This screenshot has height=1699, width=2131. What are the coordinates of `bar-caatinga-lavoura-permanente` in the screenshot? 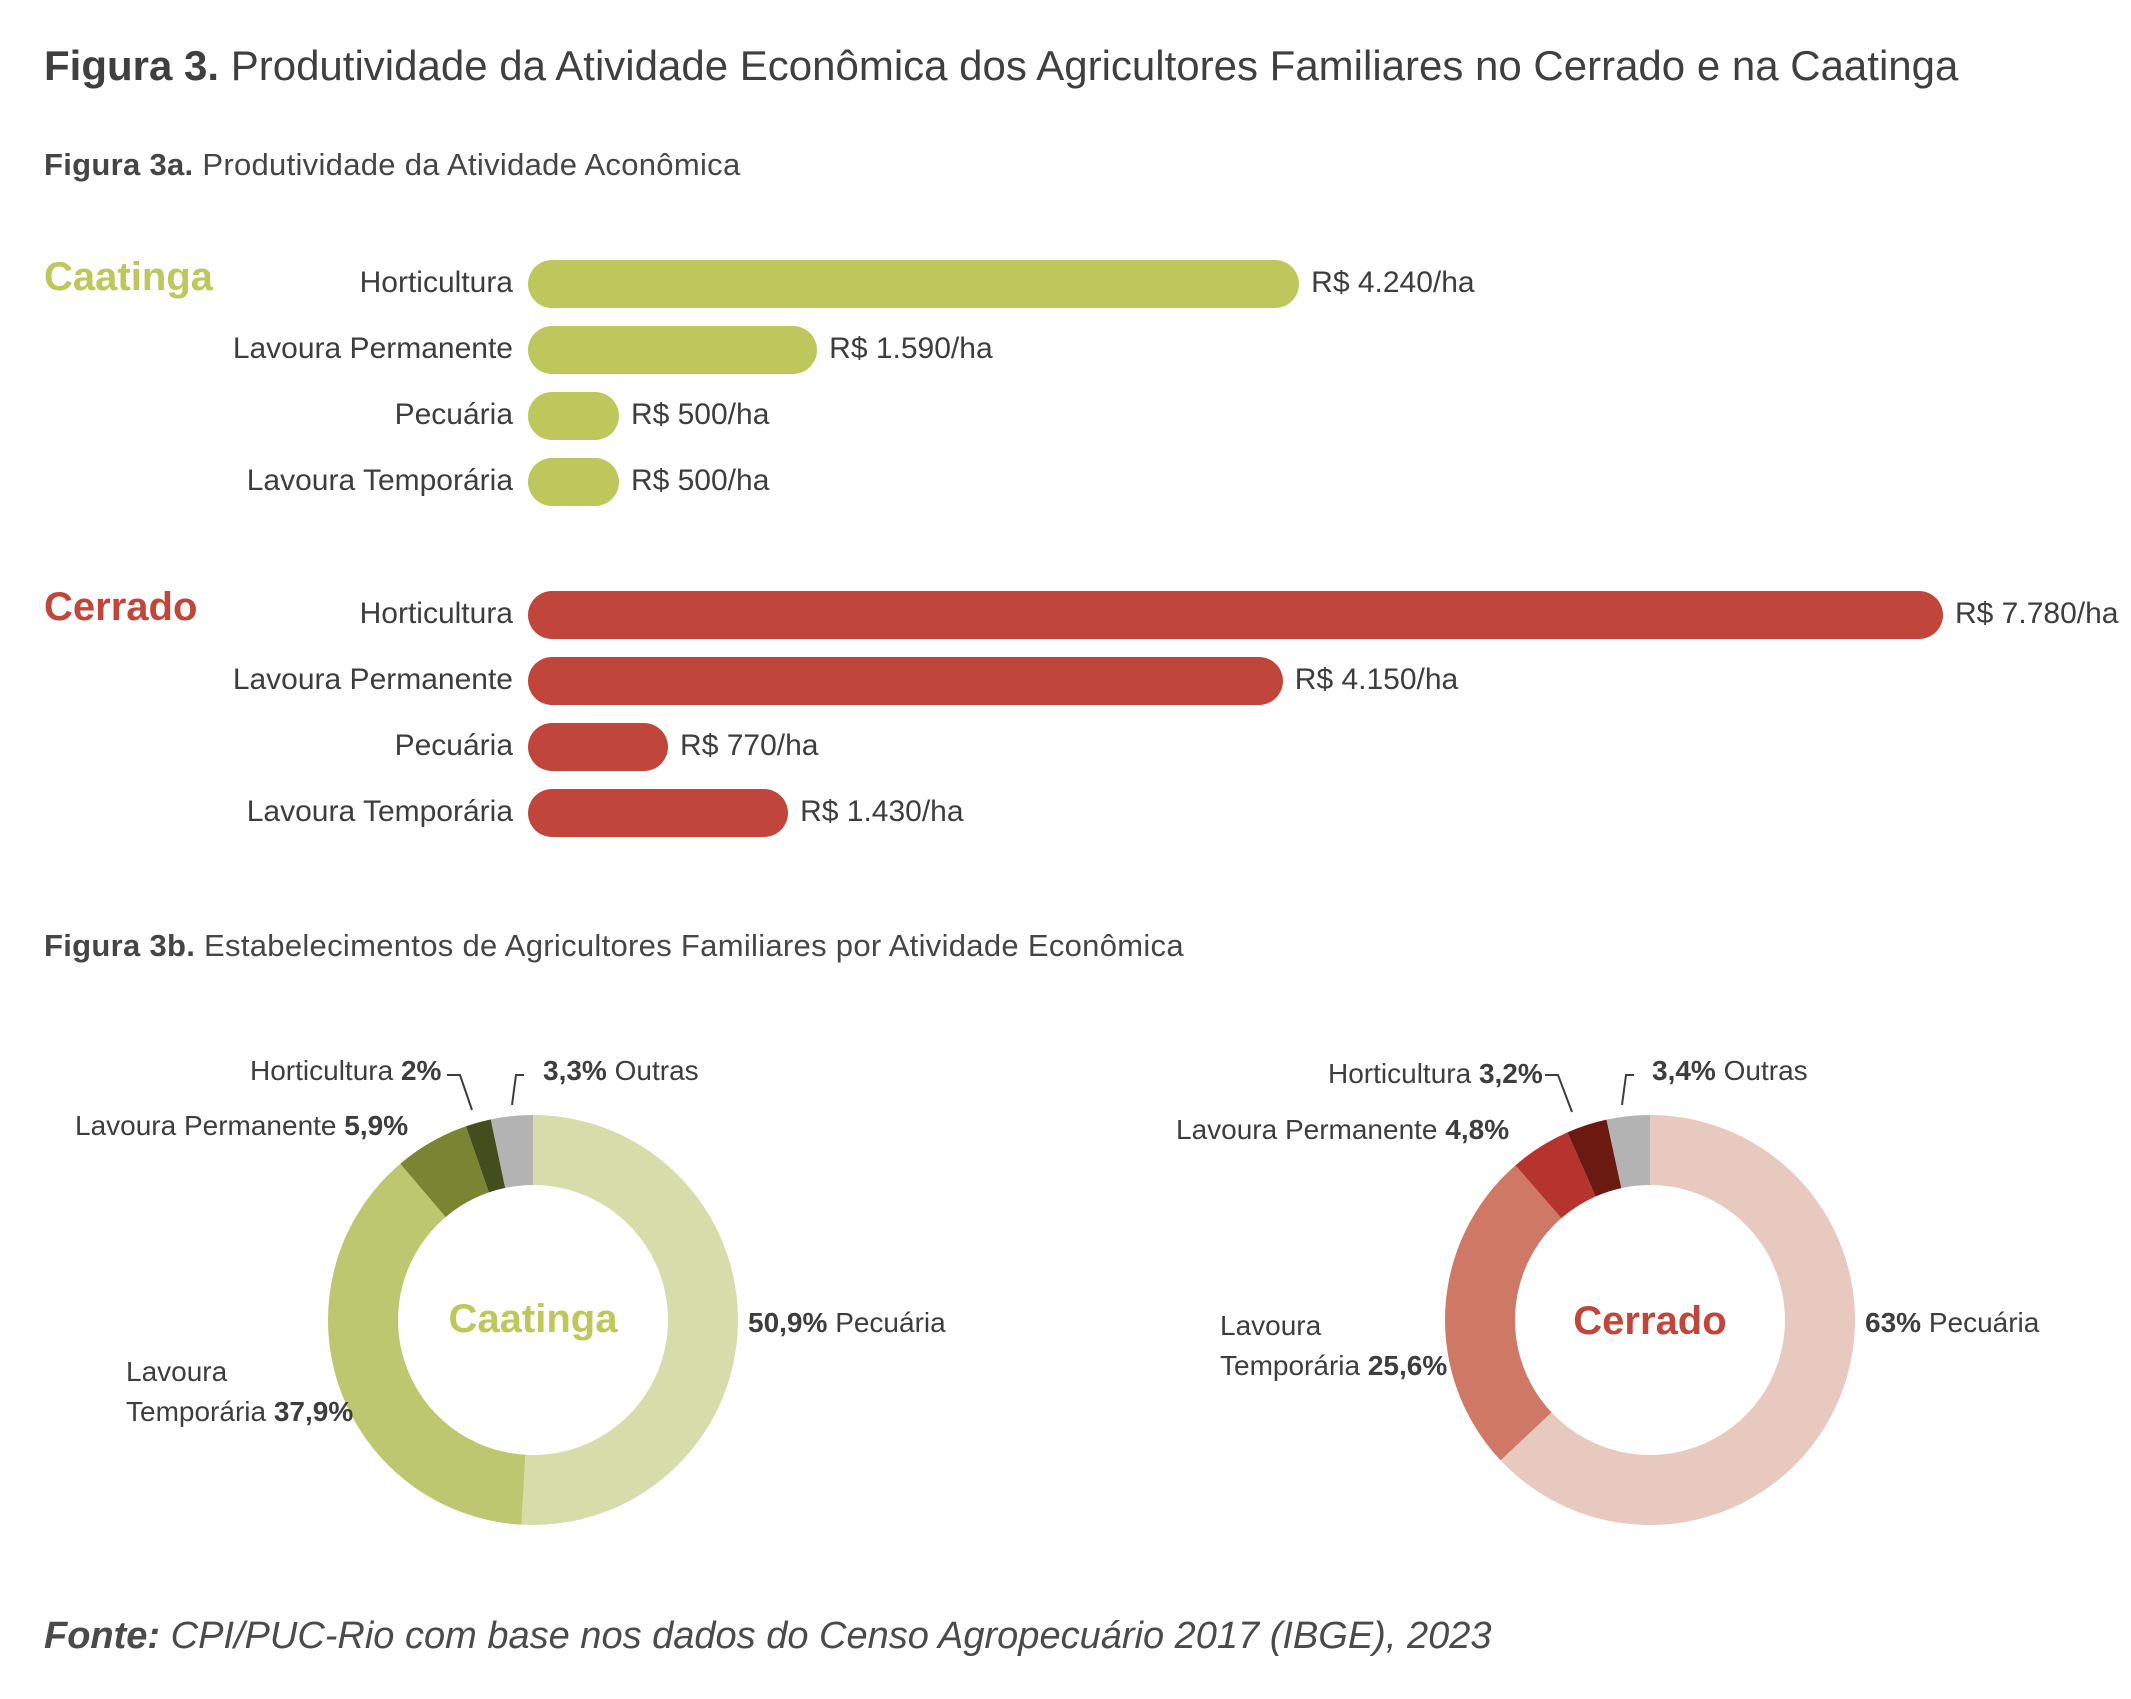 It's located at (673, 350).